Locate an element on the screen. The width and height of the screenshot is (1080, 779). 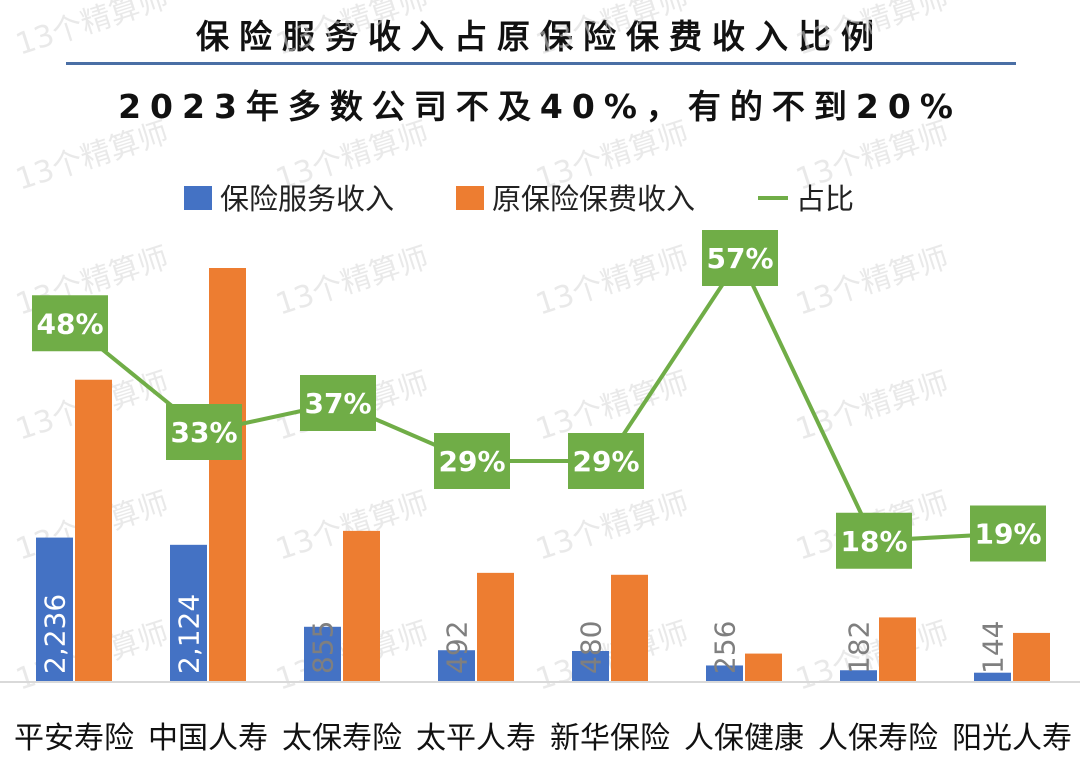
category-label: 太平人寿 is located at coordinates (476, 738).